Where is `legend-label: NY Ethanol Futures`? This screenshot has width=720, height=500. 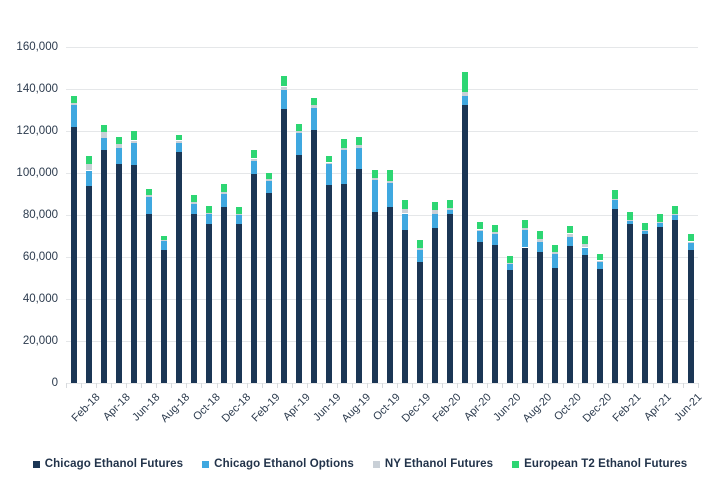
legend-label: NY Ethanol Futures is located at coordinates (439, 464).